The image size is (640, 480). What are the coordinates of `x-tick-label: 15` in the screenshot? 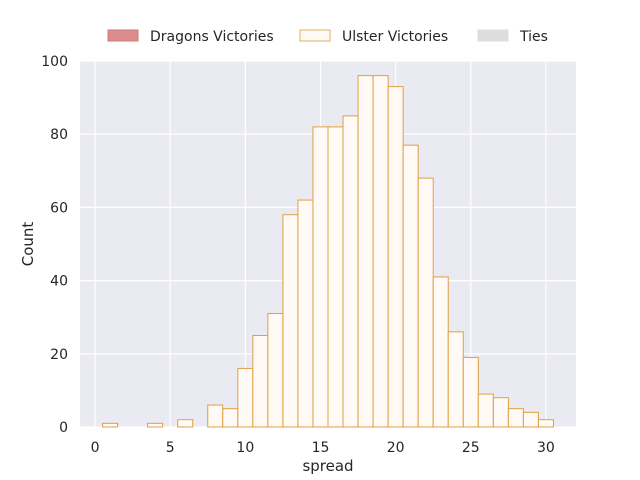 It's located at (321, 448).